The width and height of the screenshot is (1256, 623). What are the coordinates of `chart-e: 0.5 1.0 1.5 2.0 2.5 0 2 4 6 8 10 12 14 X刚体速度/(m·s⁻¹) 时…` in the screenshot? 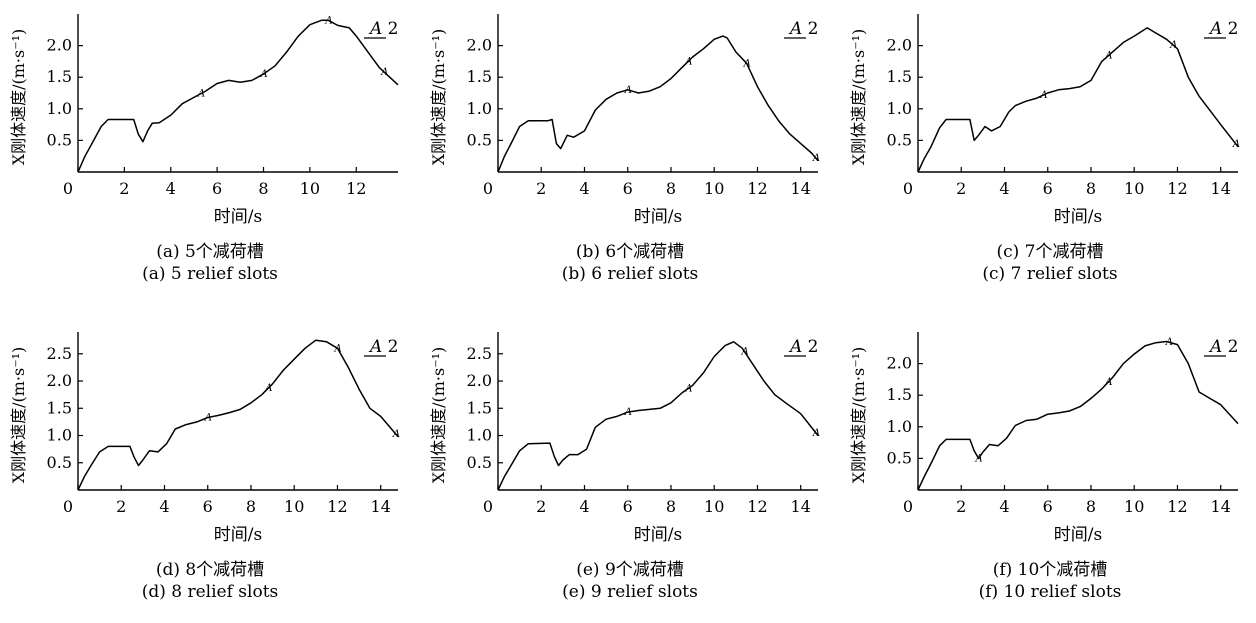 It's located at (624, 438).